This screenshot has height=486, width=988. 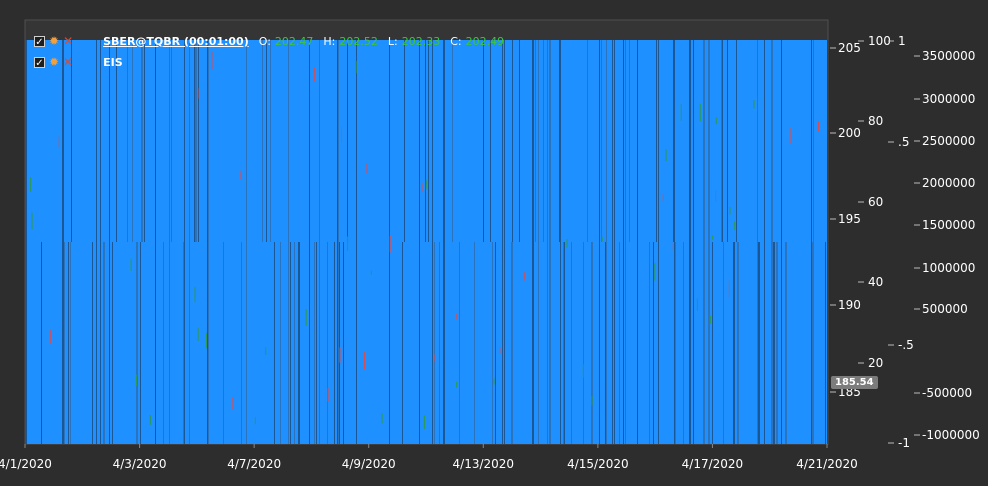 What do you see at coordinates (945, 309) in the screenshot?
I see `y-tick-label-volume: 500000` at bounding box center [945, 309].